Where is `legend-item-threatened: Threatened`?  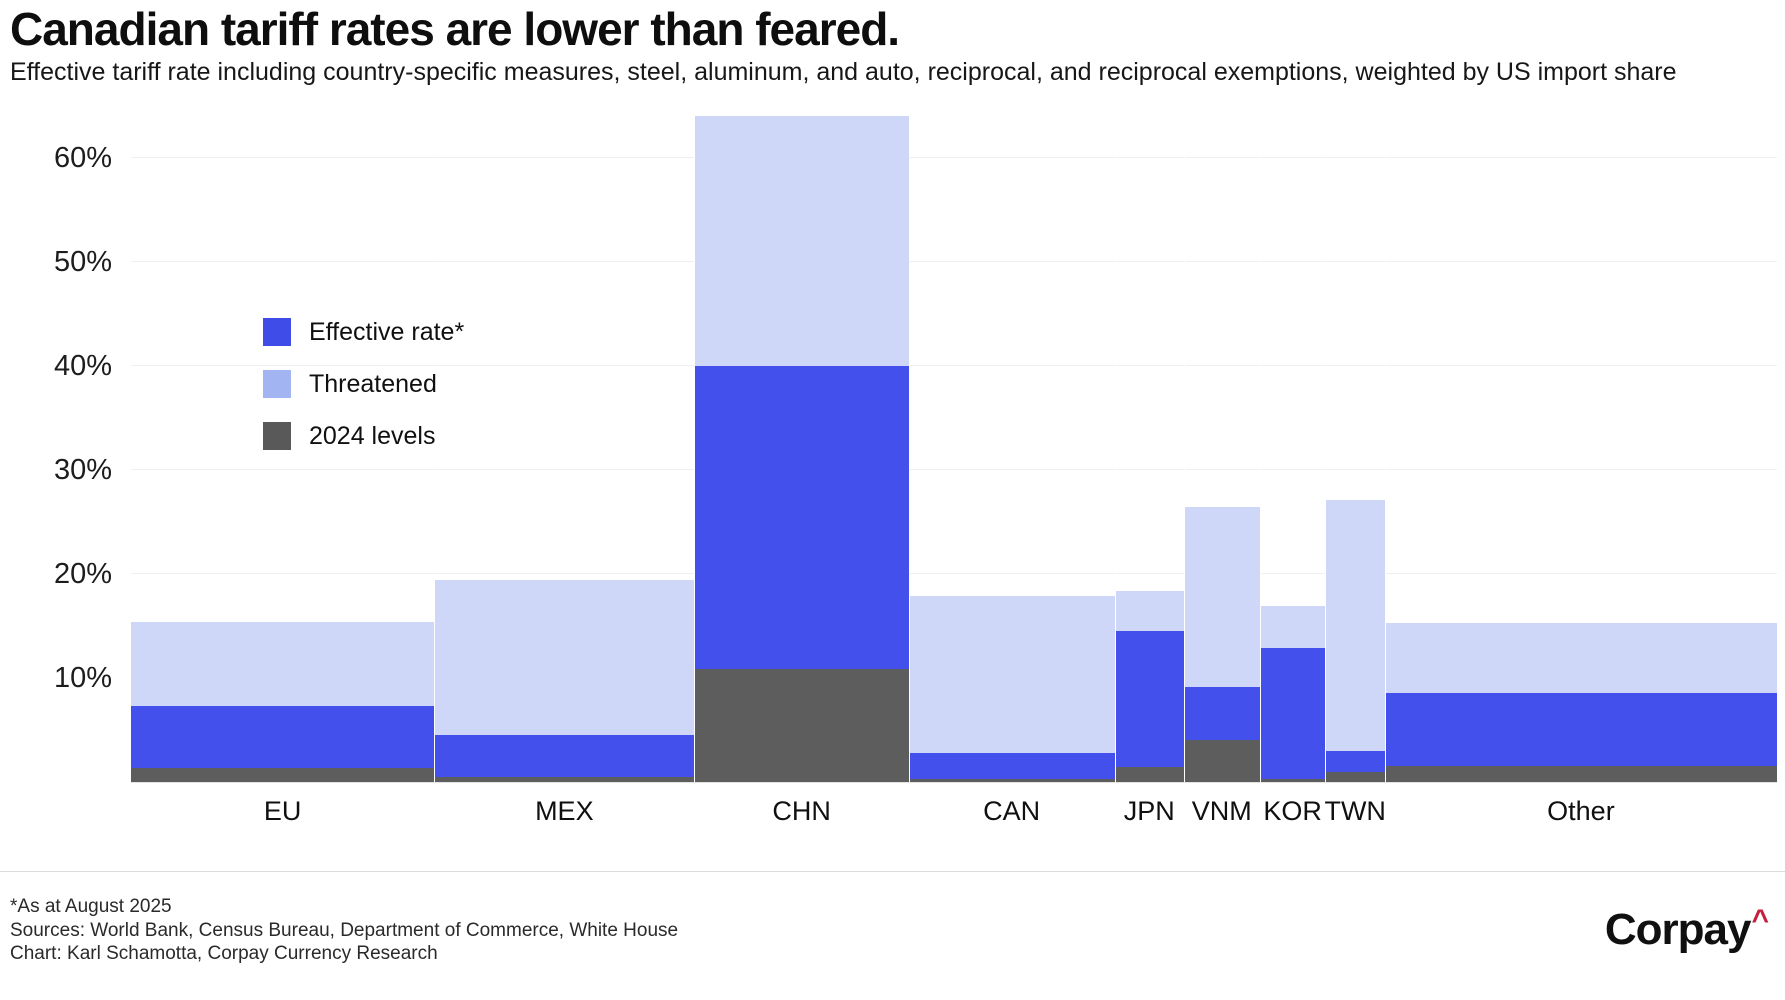
legend-item-threatened: Threatened is located at coordinates (363, 384).